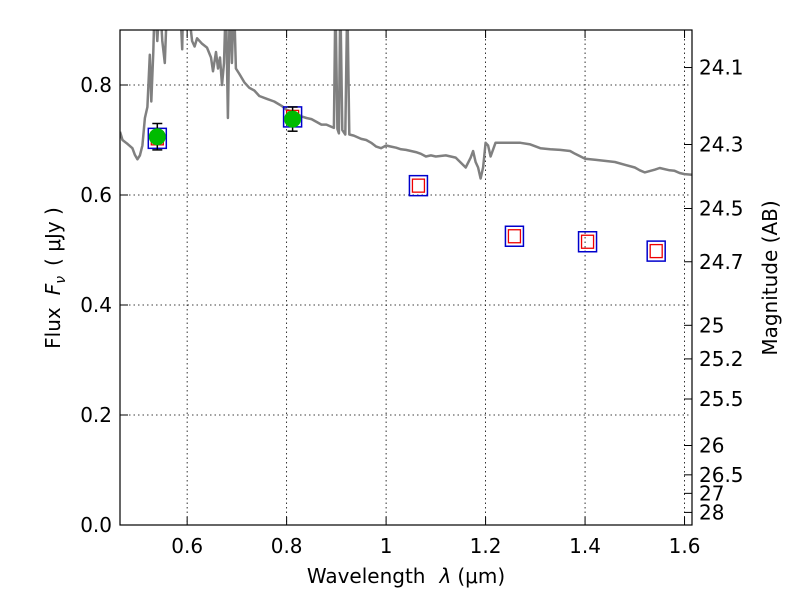 The height and width of the screenshot is (600, 800). I want to click on y-axis-title: Flux Fν ( μJy ), so click(55, 278).